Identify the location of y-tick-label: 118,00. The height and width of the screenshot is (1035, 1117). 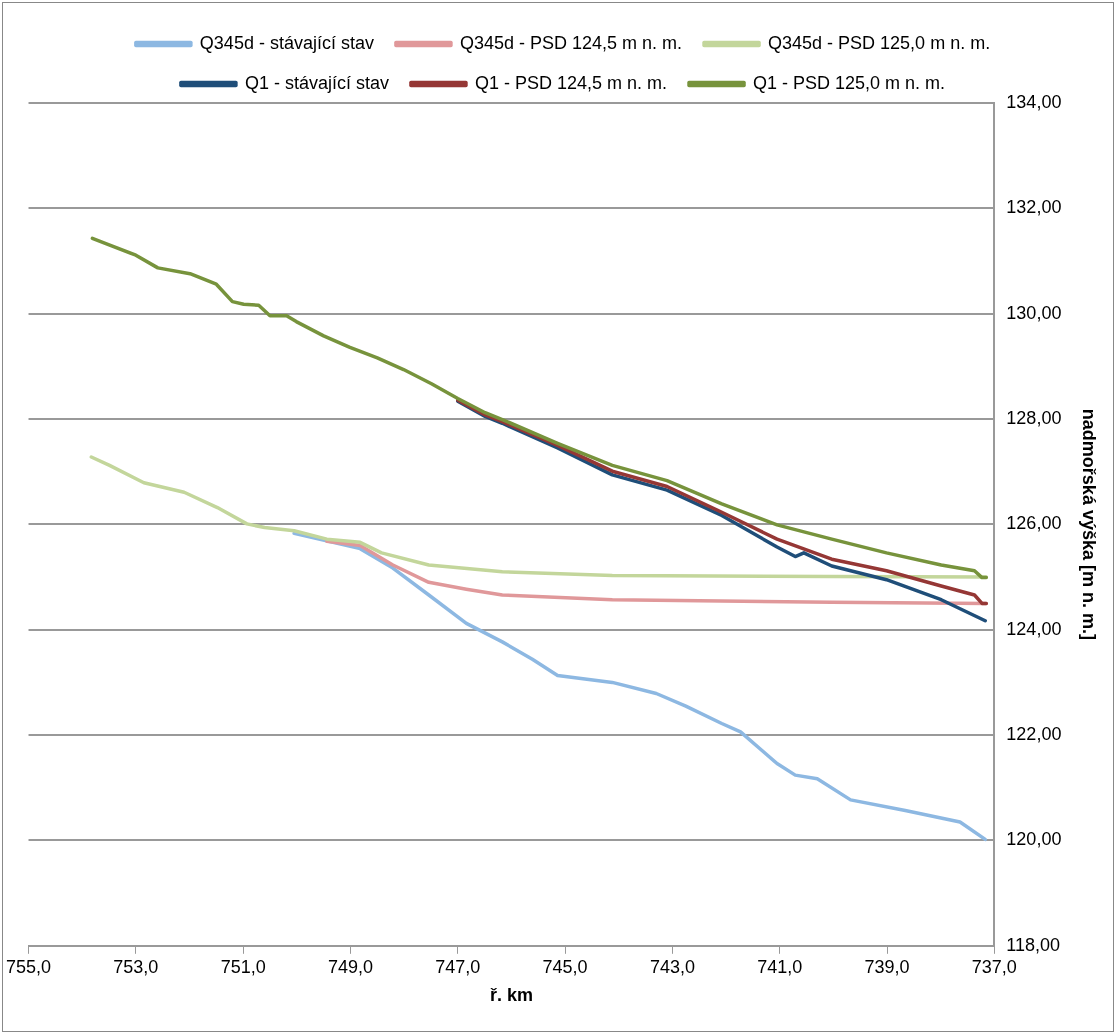
(1033, 944).